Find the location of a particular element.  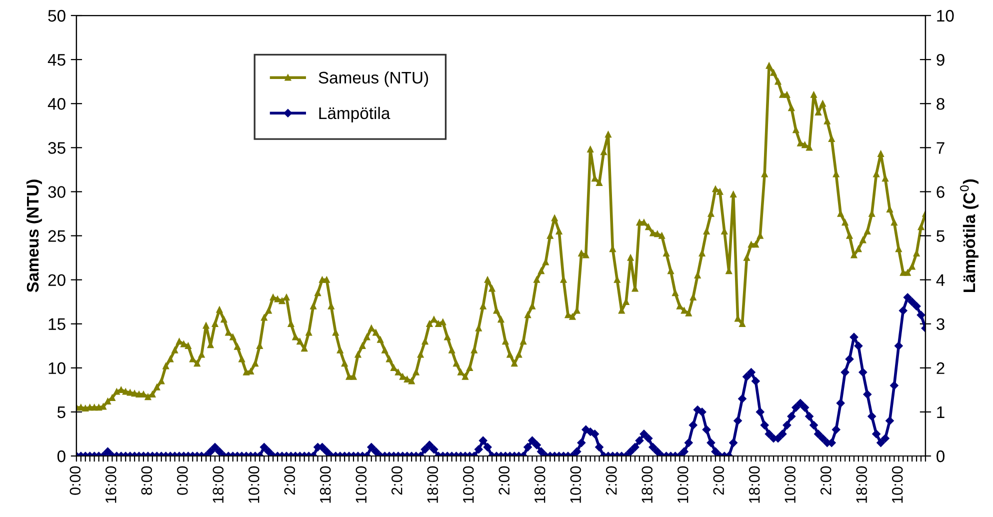

y-tick-label: 10 is located at coordinates (57, 368).